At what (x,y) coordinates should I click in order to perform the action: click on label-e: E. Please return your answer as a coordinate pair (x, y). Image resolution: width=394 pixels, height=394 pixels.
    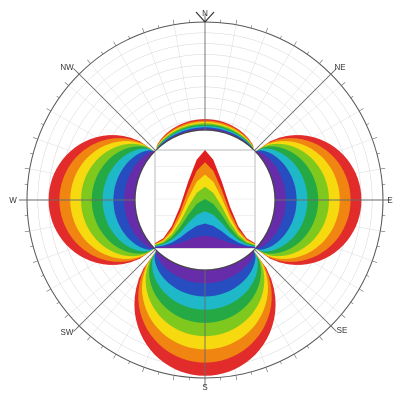
    Looking at the image, I should click on (389, 200).